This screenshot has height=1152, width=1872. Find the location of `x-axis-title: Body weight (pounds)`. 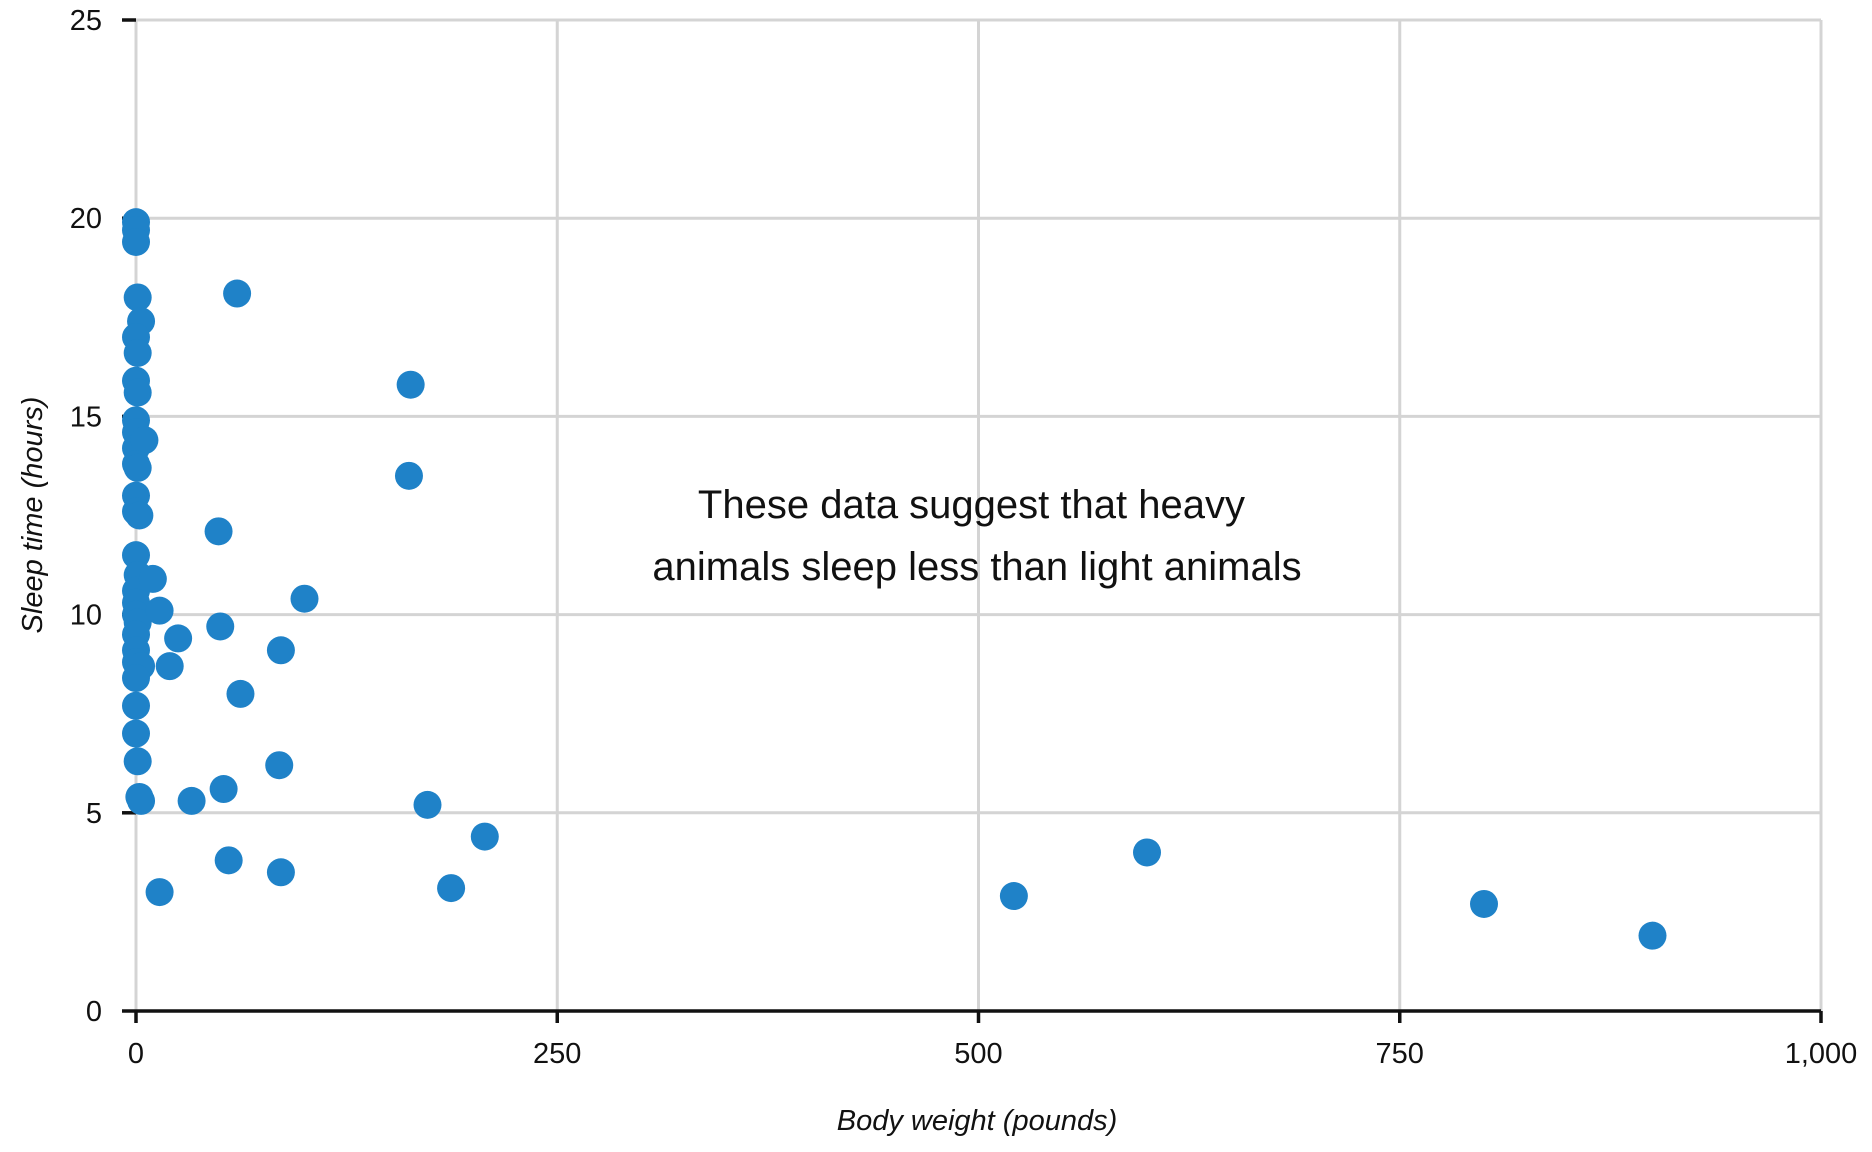

x-axis-title: Body weight (pounds) is located at coordinates (977, 1121).